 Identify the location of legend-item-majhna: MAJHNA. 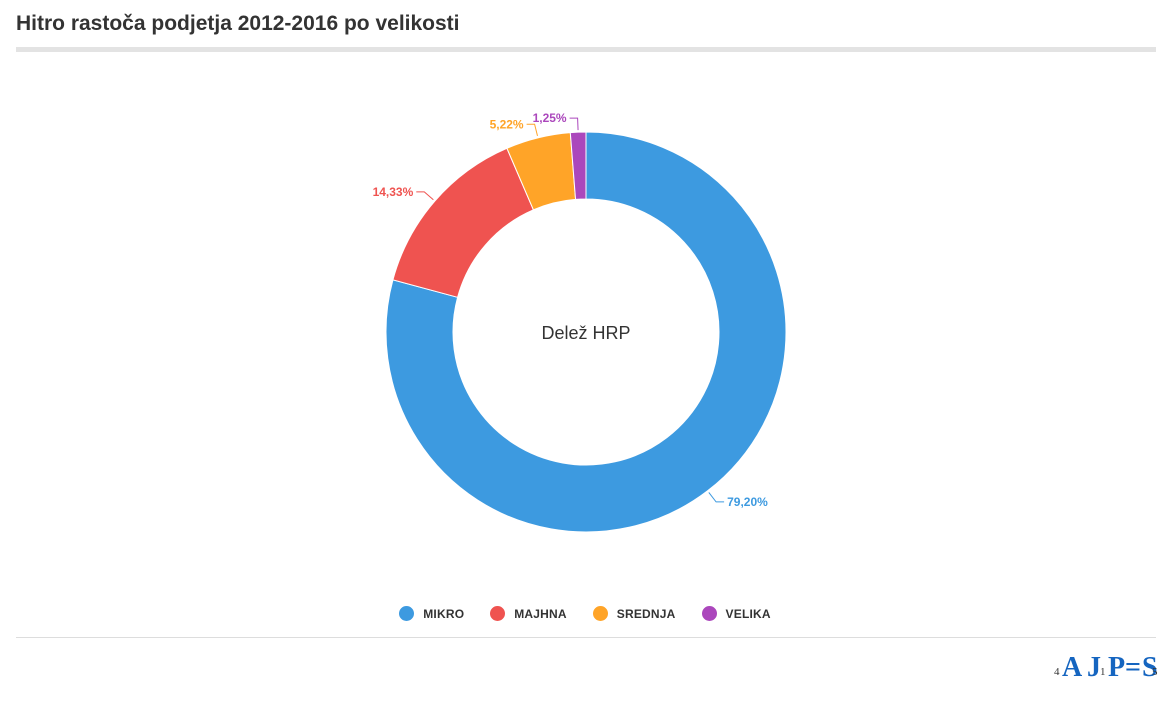
(528, 613).